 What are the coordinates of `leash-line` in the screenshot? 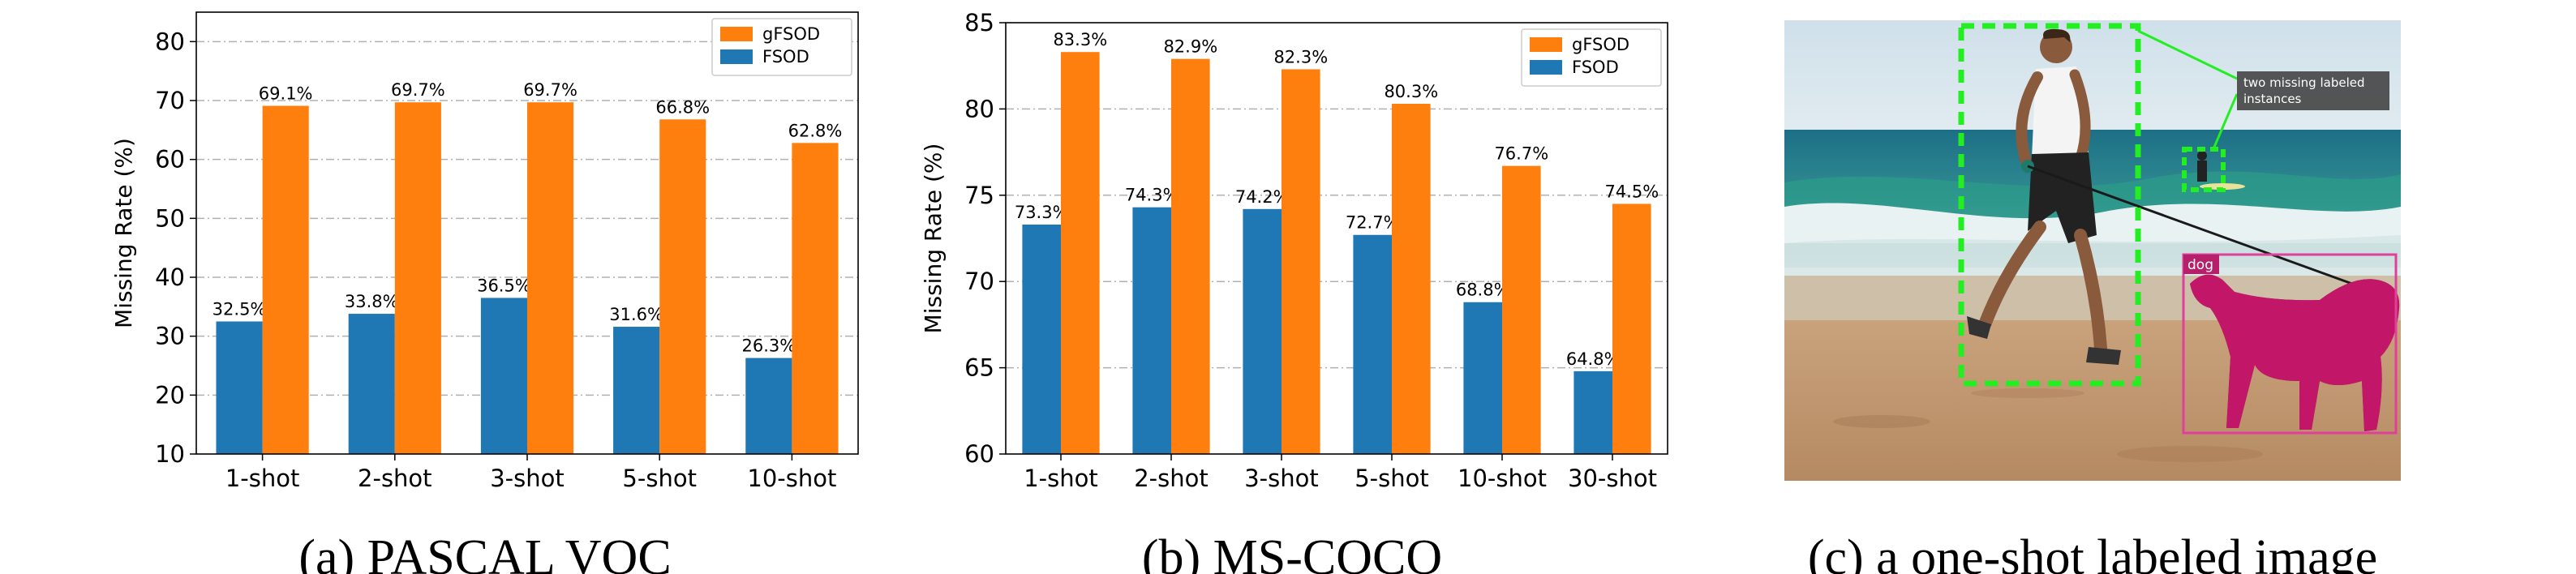 It's located at (2190, 225).